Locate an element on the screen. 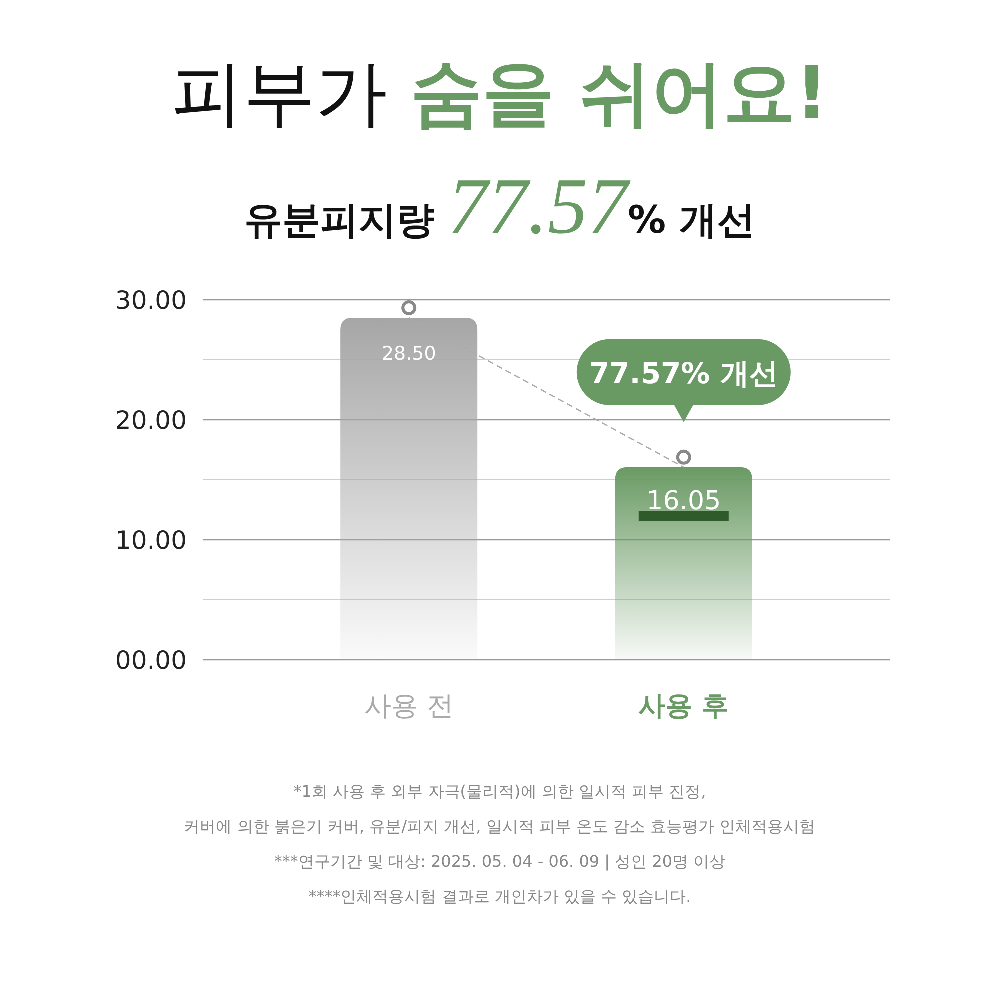  data-label: 16.05 is located at coordinates (684, 501).